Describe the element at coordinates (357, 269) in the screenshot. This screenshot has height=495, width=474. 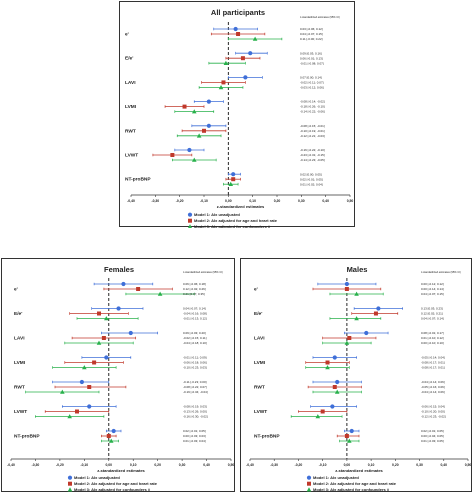
I see `chart-title: Males` at that location.